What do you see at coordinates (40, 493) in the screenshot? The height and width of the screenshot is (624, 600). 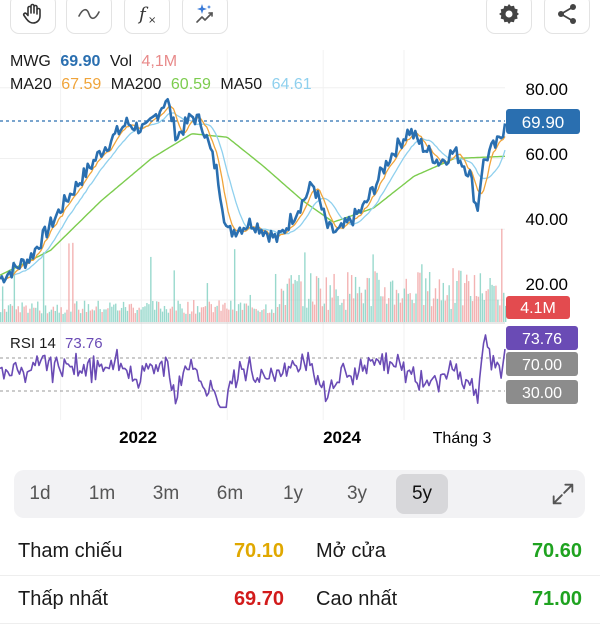 I see `timeframe-1d: 1d` at bounding box center [40, 493].